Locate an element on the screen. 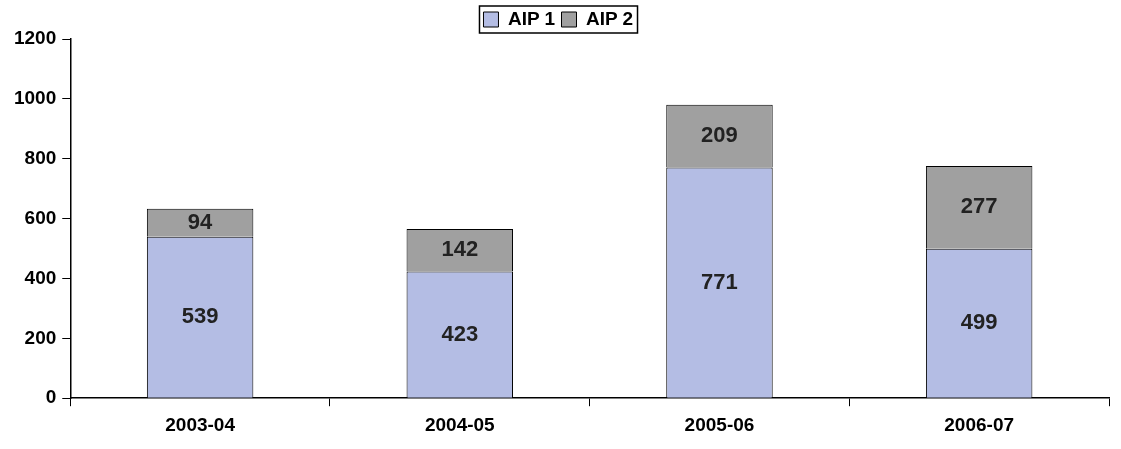  data-label: 142 is located at coordinates (460, 249).